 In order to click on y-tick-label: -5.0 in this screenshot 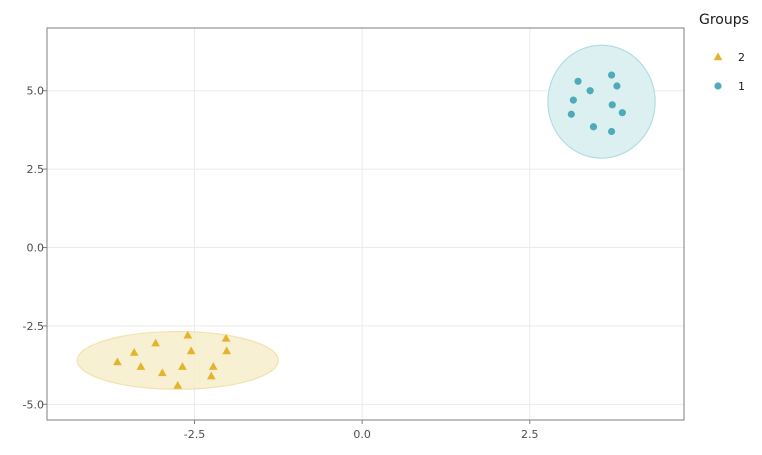, I will do `click(33, 404)`.